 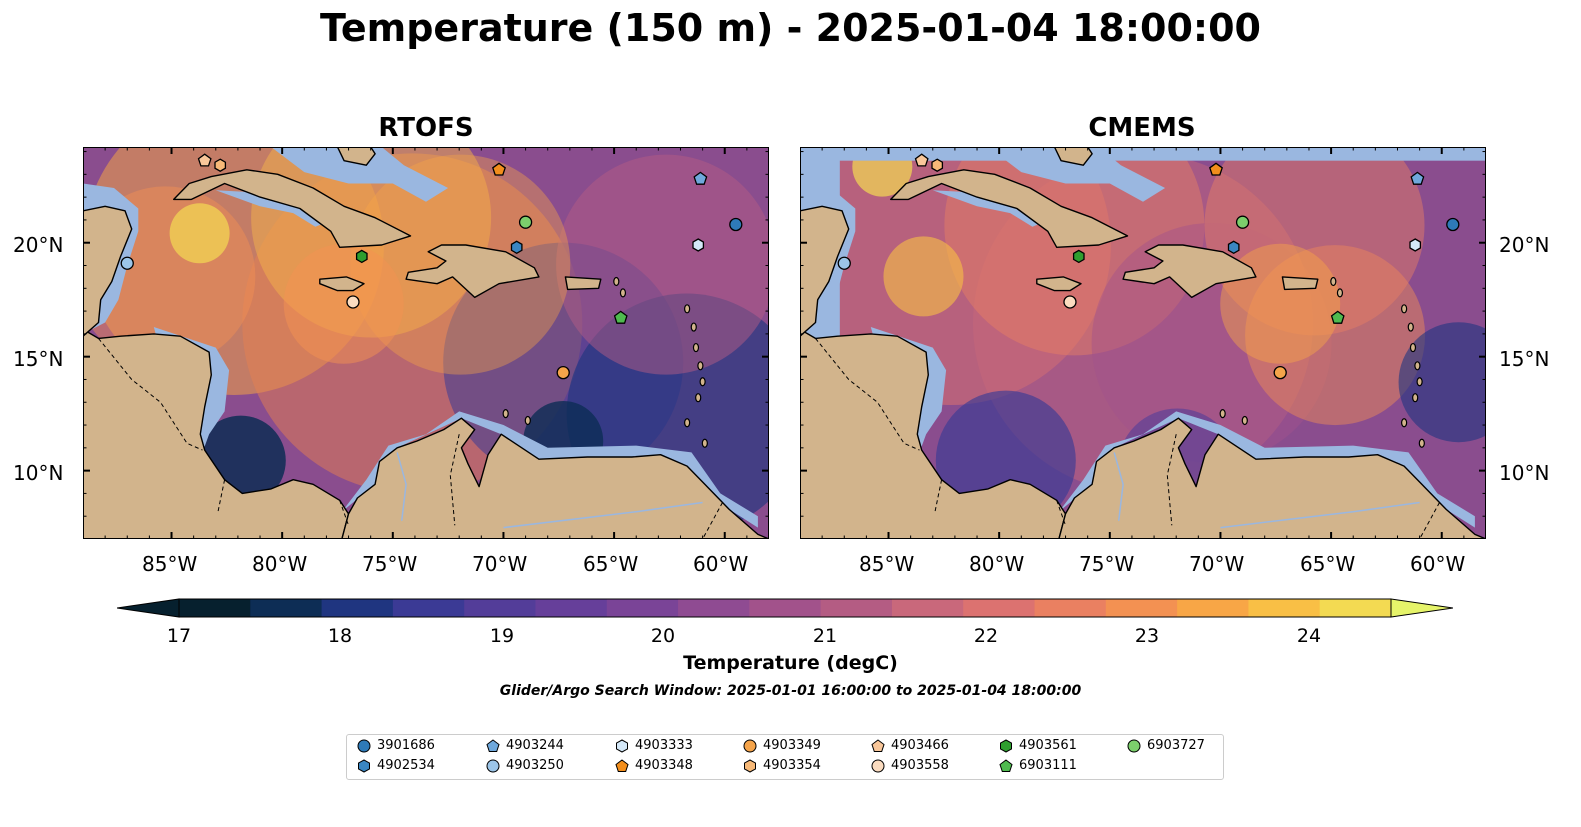 What do you see at coordinates (933, 433) in the screenshot?
I see `central-america-land` at bounding box center [933, 433].